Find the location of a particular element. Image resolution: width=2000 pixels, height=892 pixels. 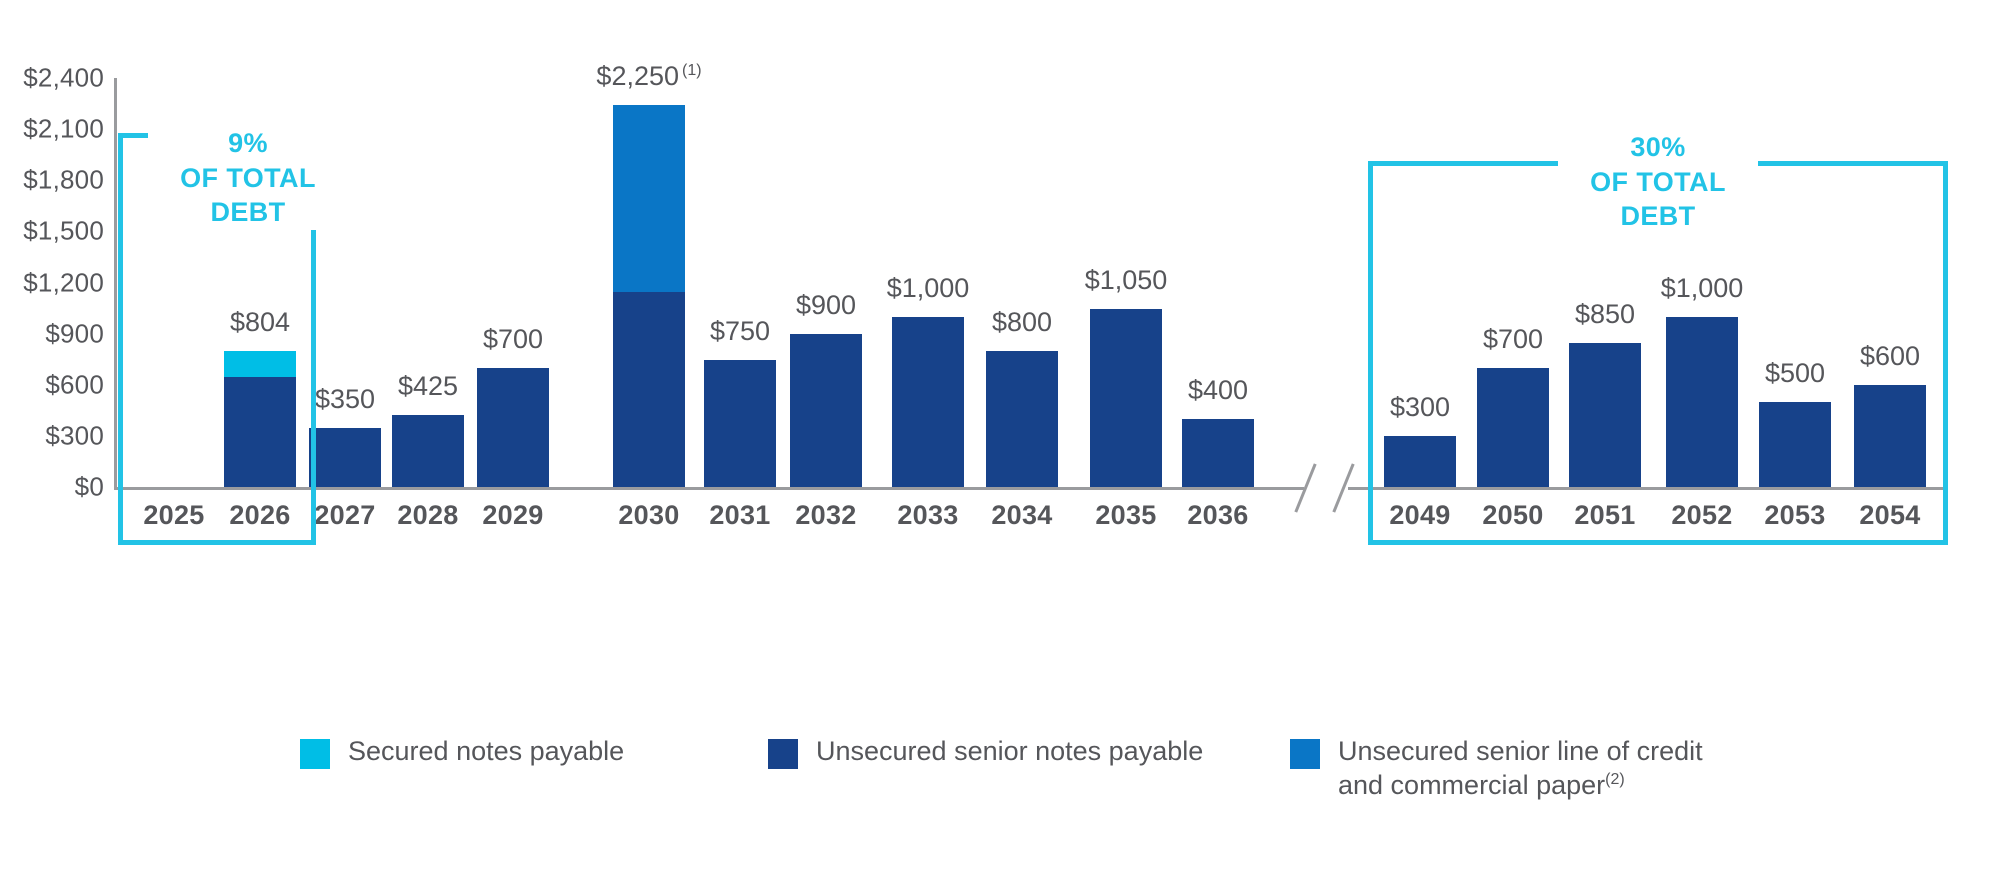

bar-value-label: $350 is located at coordinates (345, 399).